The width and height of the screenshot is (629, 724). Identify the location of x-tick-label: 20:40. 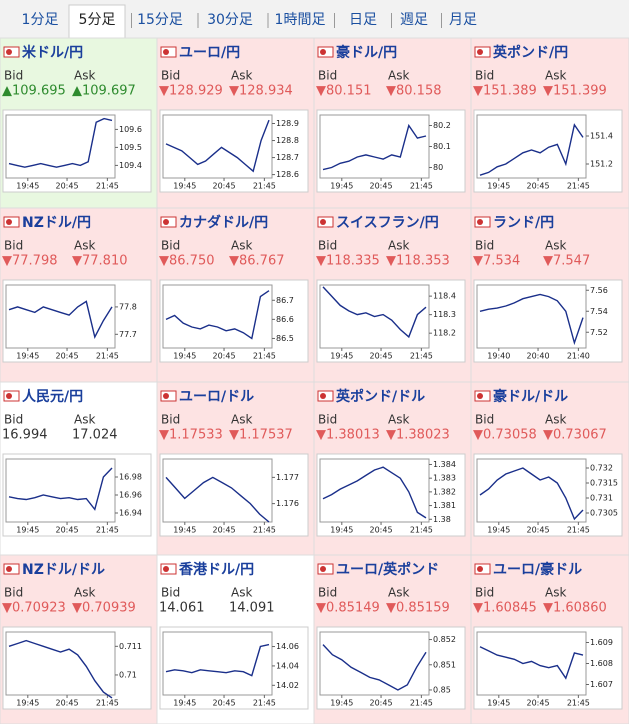
(538, 356).